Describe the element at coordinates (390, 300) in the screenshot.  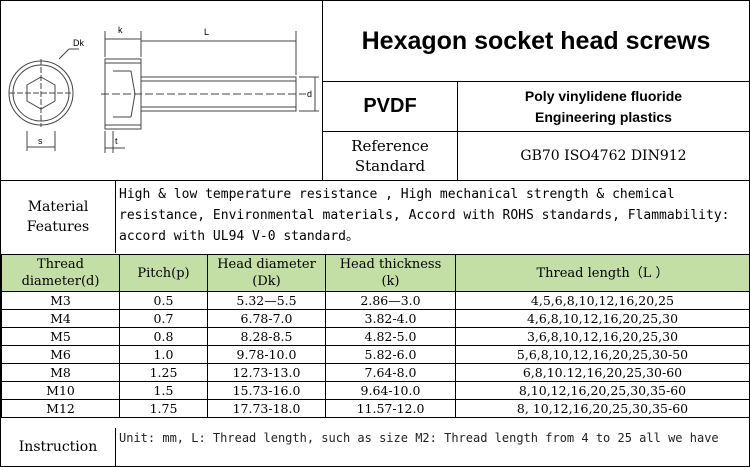
I see `cell-head-thickness: 2.86—3.0` at that location.